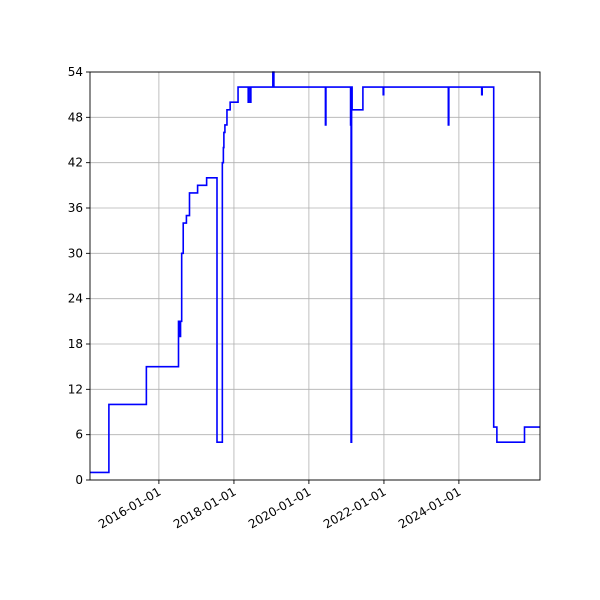 This screenshot has height=600, width=600. Describe the element at coordinates (75, 208) in the screenshot. I see `y-tick-label: 36` at that location.